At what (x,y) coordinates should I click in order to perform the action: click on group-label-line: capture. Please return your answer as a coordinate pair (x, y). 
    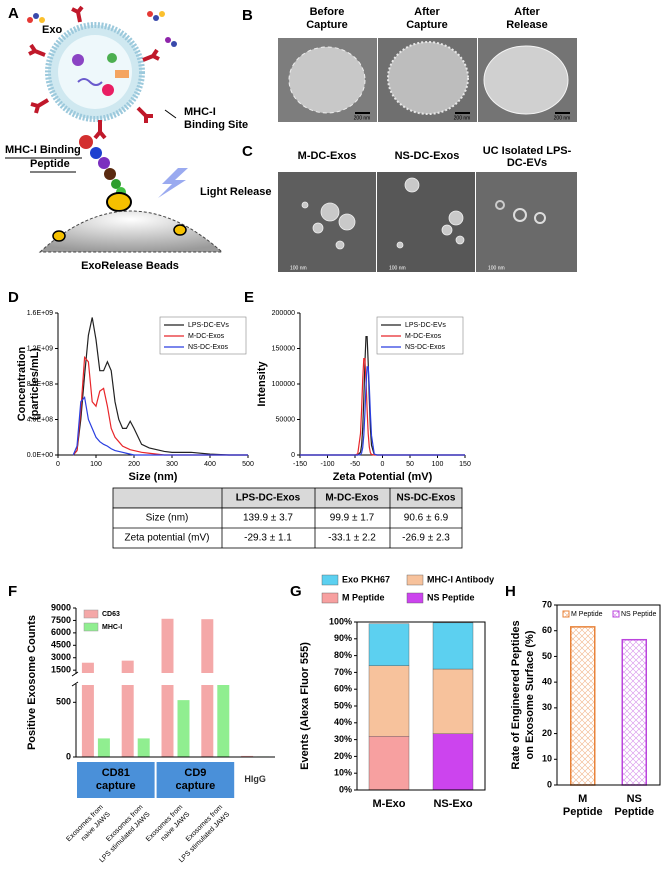
    Looking at the image, I should click on (116, 786).